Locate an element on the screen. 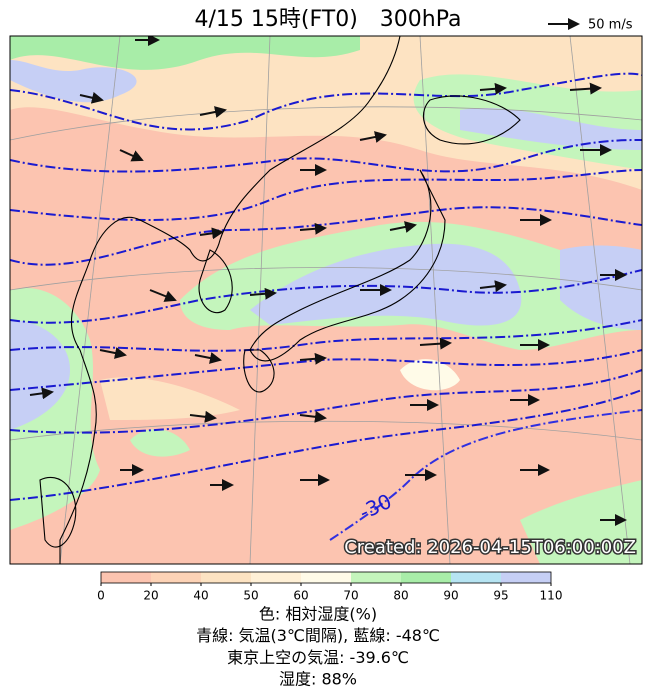 The height and width of the screenshot is (698, 651). colorbar-tick-label: 90 is located at coordinates (450, 596).